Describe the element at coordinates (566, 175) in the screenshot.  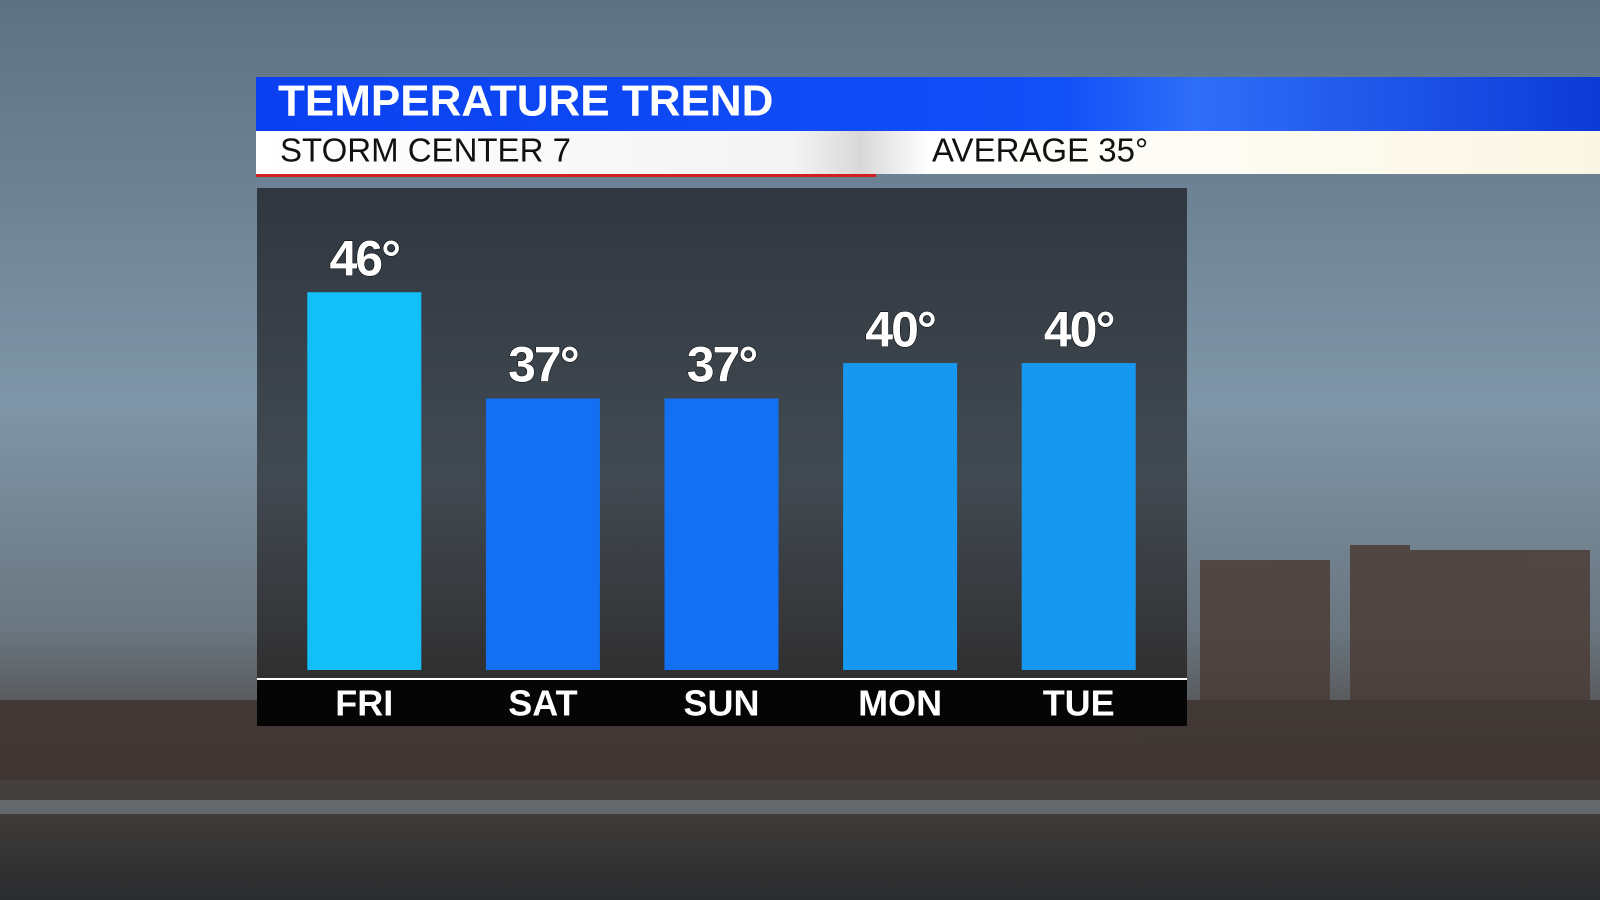
I see `accent-line` at that location.